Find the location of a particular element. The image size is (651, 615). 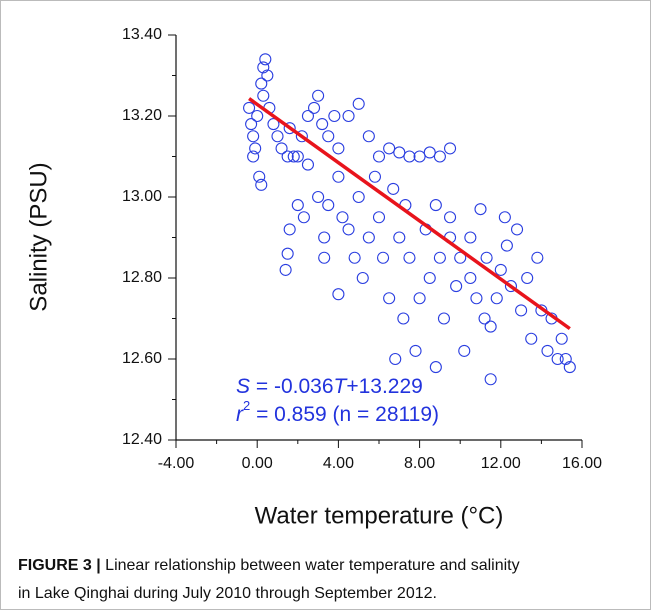

y-tick-label: 13.40 is located at coordinates (142, 34).